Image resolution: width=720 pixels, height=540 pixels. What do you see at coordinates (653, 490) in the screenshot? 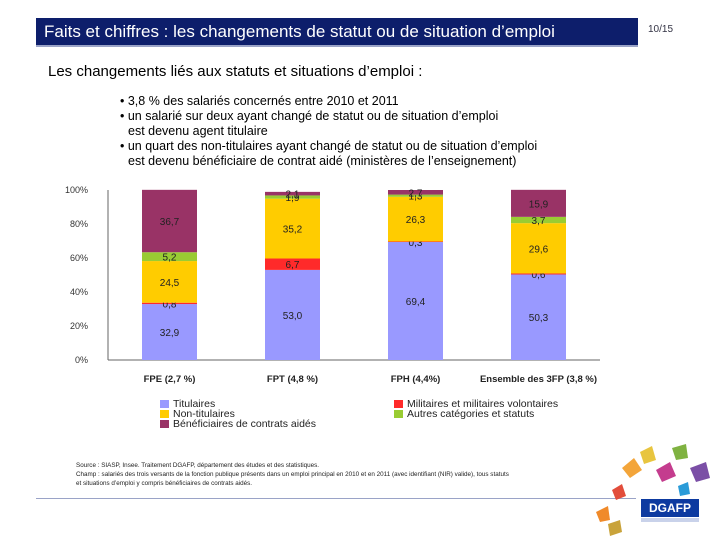
I see `decorative-shapes` at bounding box center [653, 490].